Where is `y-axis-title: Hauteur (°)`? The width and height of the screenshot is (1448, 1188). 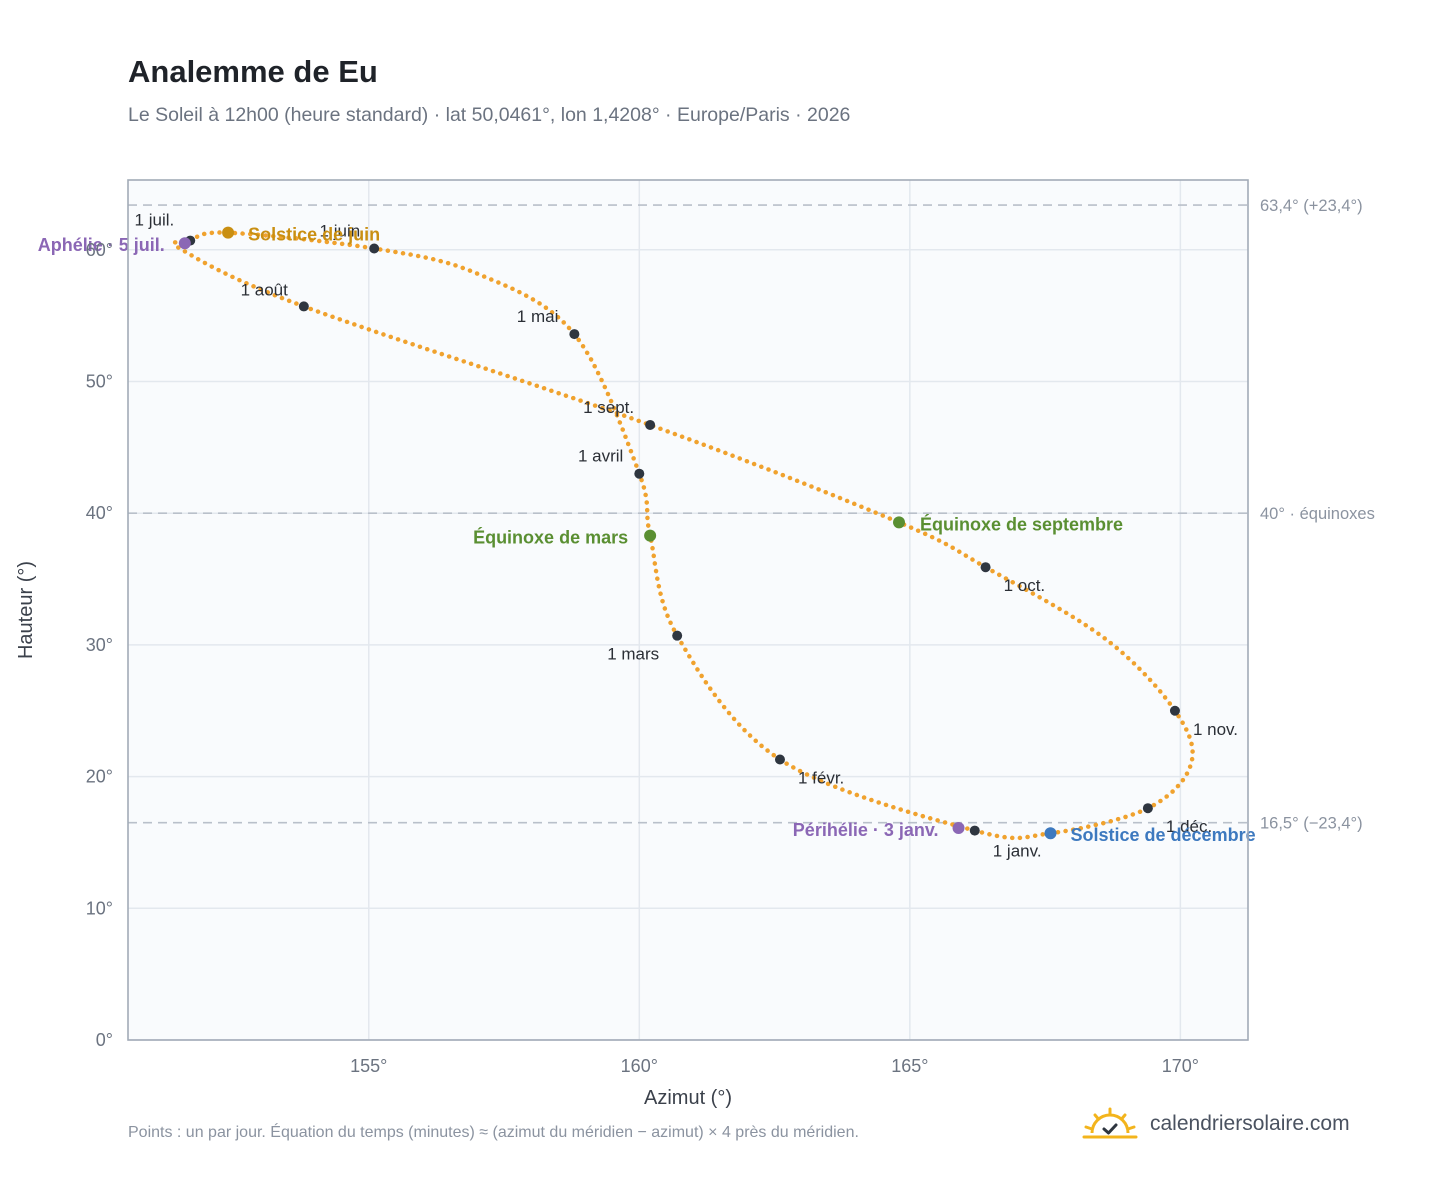 y-axis-title: Hauteur (°) is located at coordinates (26, 610).